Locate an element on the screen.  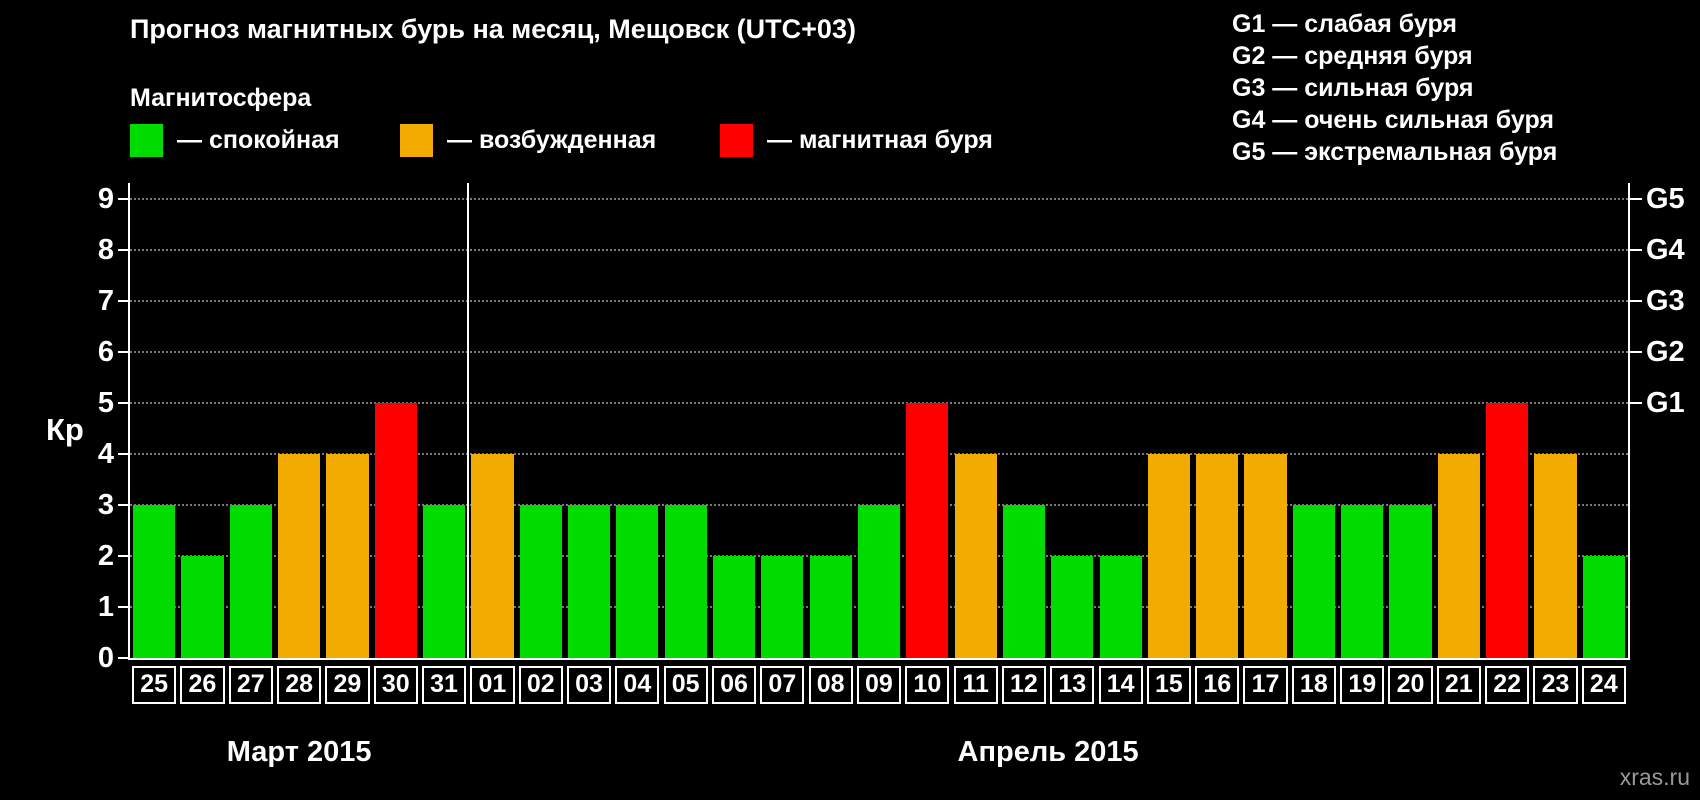
day-label: 08 is located at coordinates (830, 685).